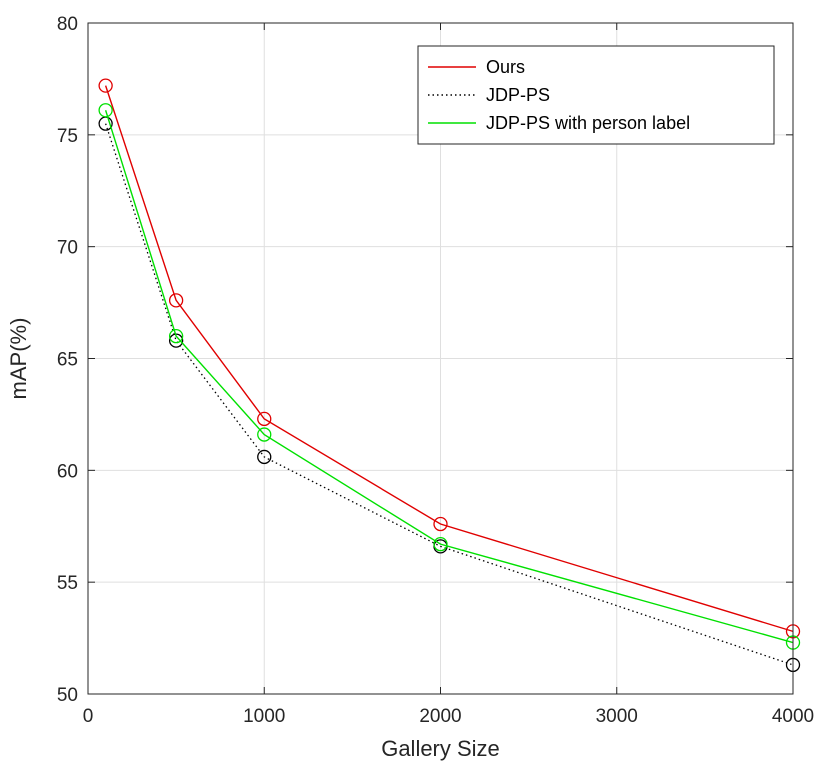  Describe the element at coordinates (505, 67) in the screenshot. I see `legend-label-1: Ours` at that location.